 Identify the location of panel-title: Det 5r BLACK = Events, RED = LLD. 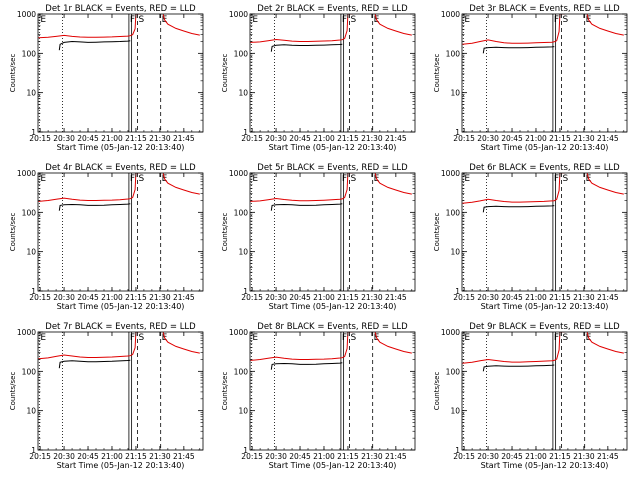
(332, 168).